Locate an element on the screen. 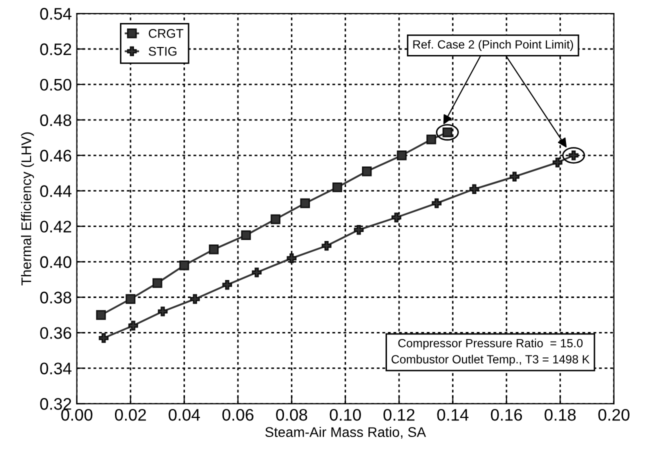 The width and height of the screenshot is (651, 451). y-tick-label: 0.46 is located at coordinates (56, 156).